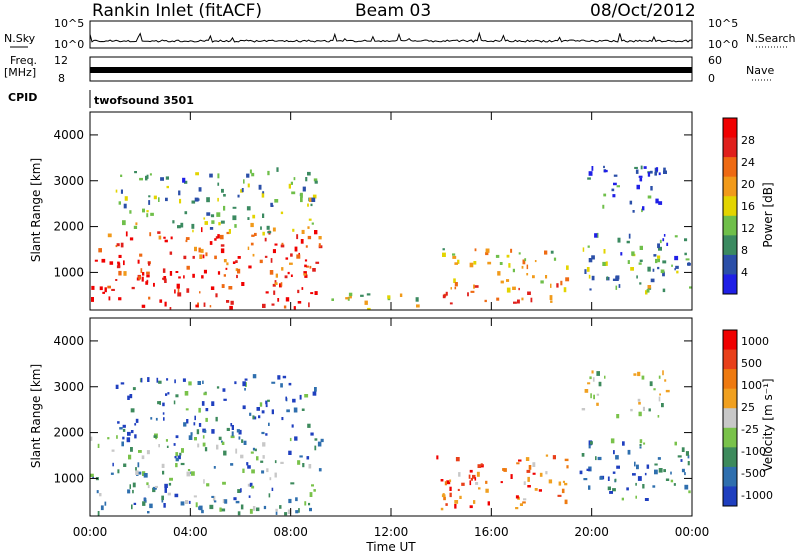 Image resolution: width=800 pixels, height=554 pixels. What do you see at coordinates (391, 70) in the screenshot?
I see `freq-band-bar` at bounding box center [391, 70].